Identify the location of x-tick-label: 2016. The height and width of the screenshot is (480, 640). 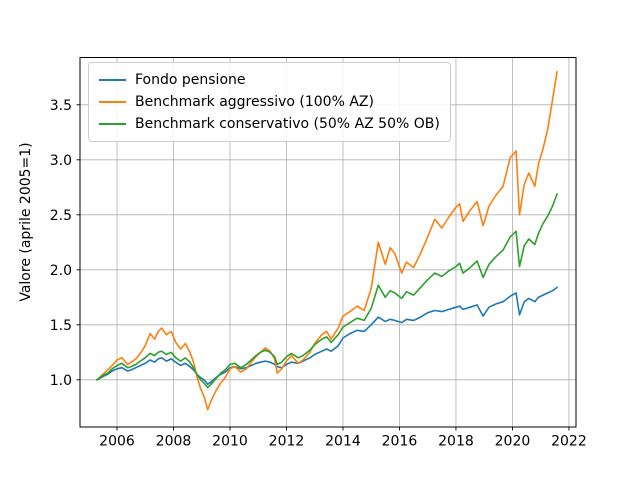
(400, 442).